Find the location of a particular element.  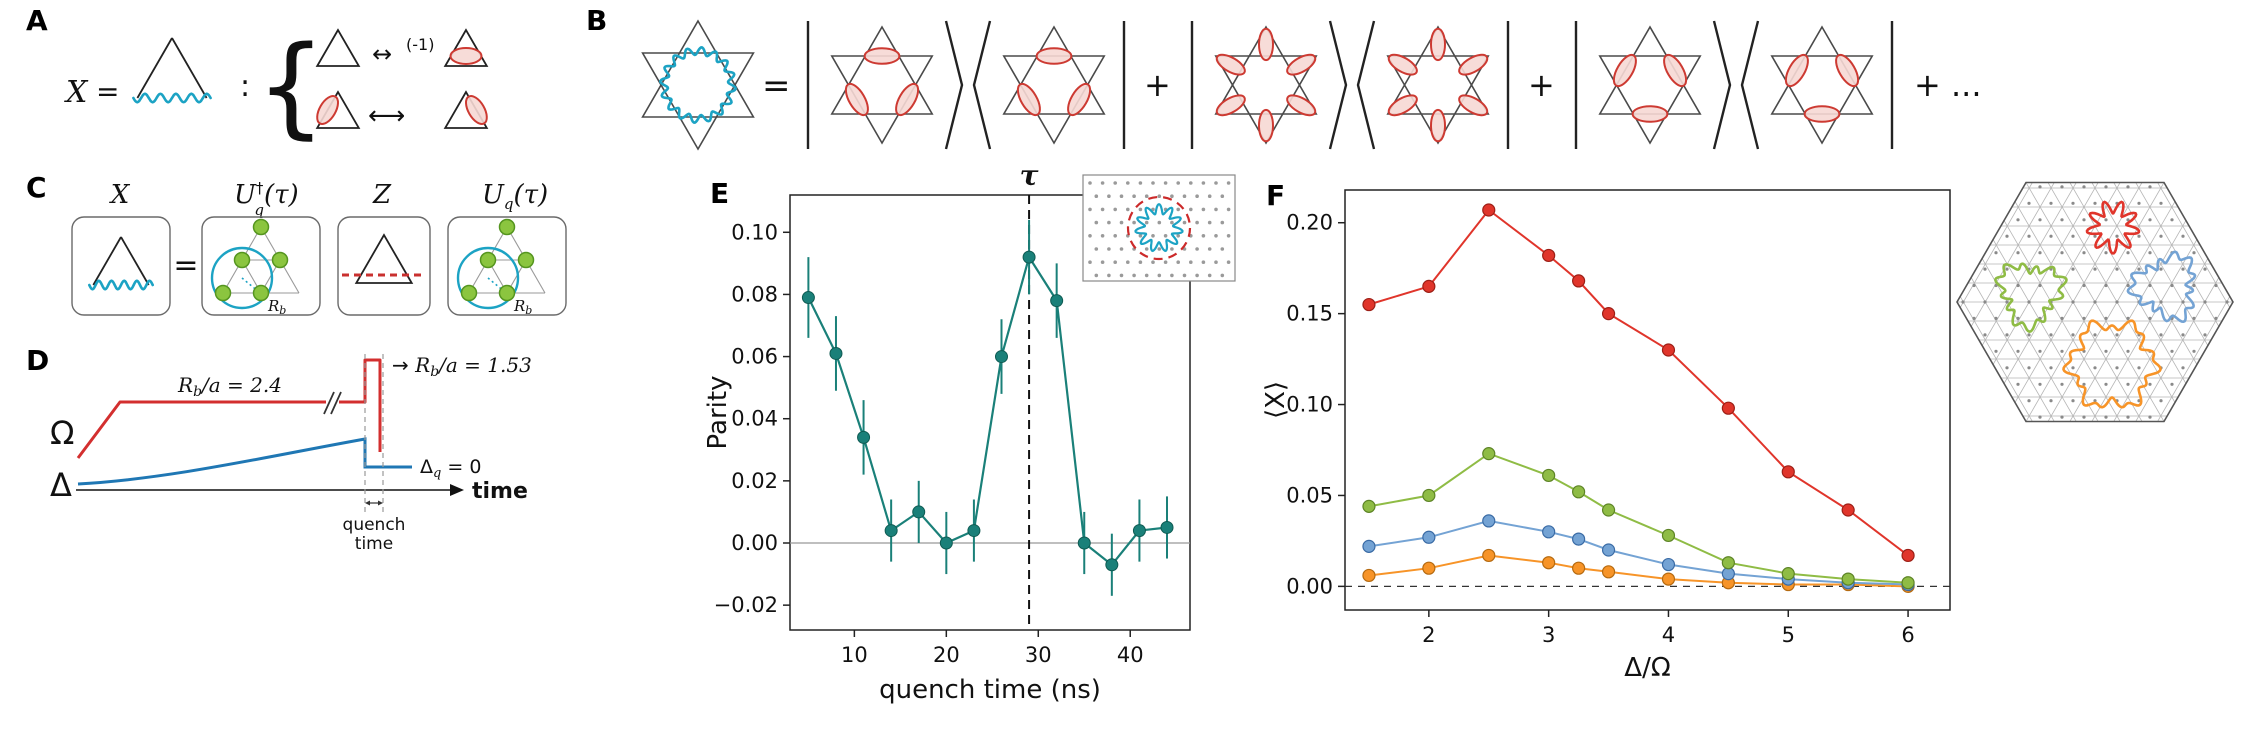

data-line is located at coordinates (987, 410).